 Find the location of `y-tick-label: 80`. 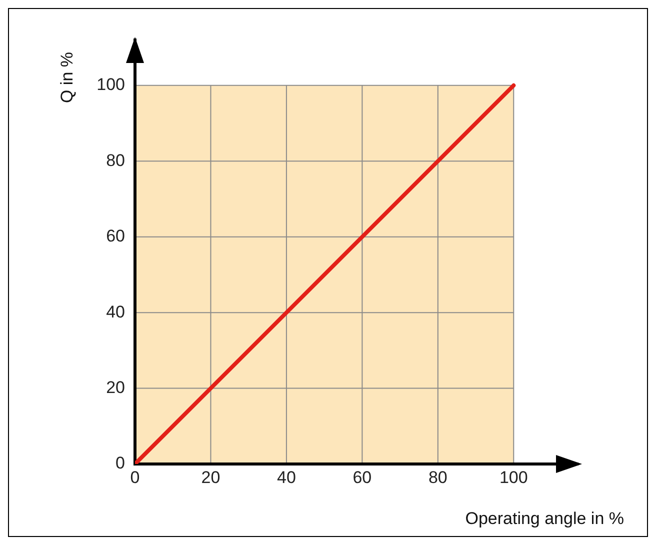

y-tick-label: 80 is located at coordinates (115, 160).